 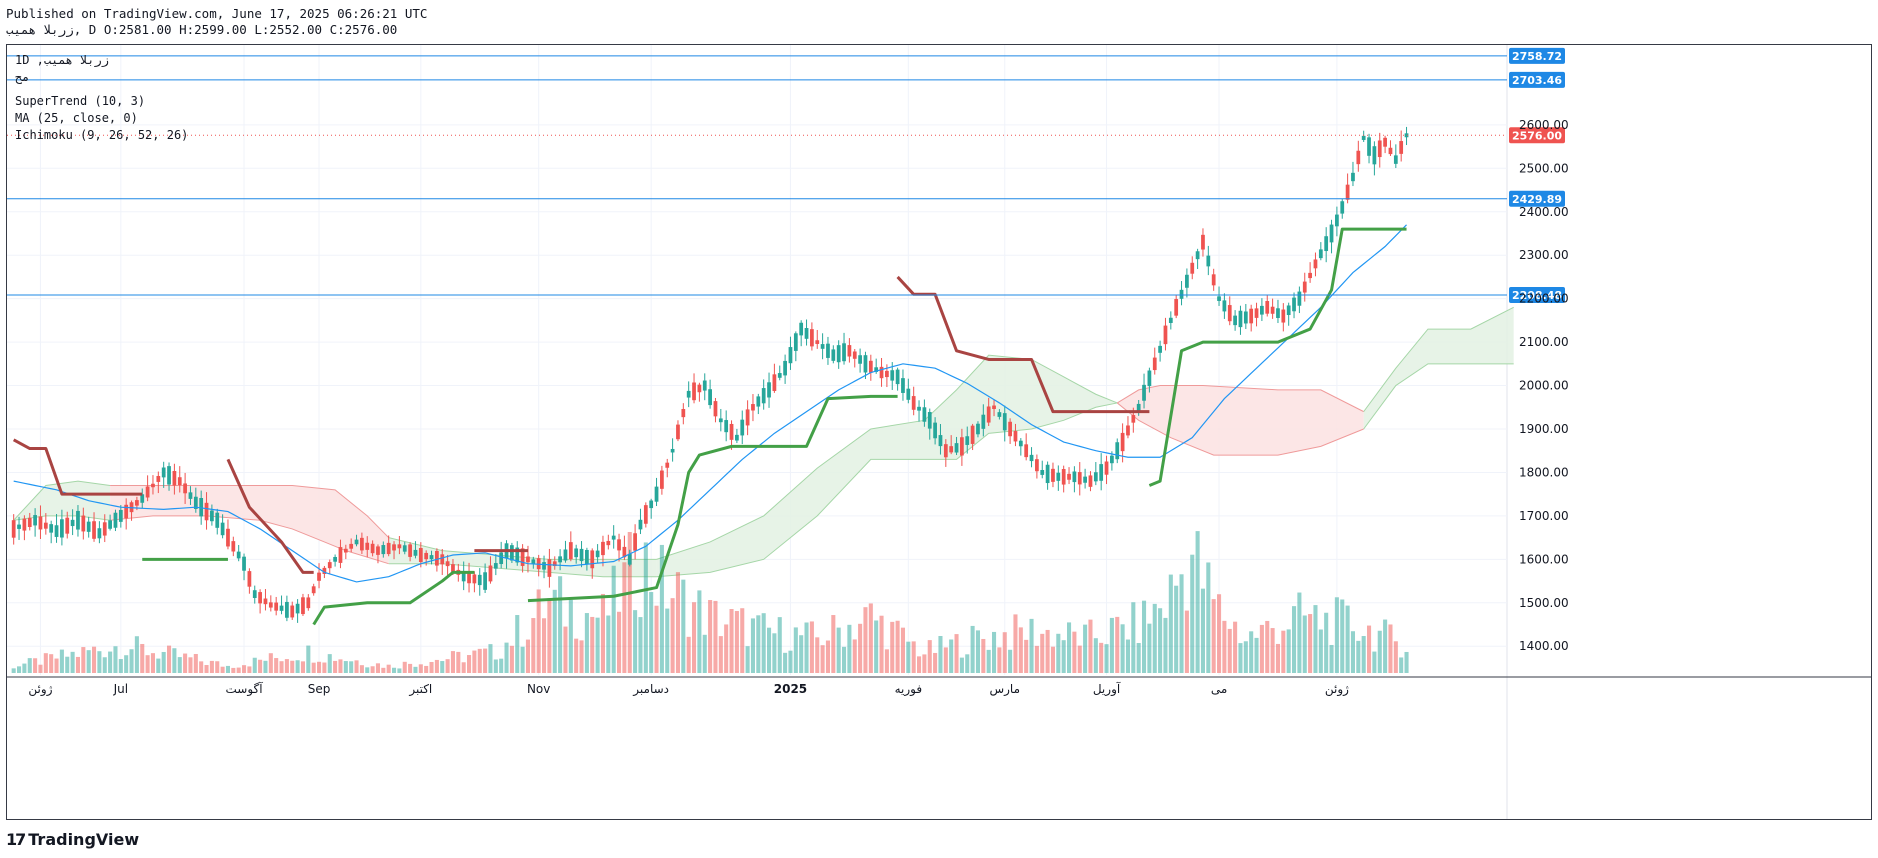 I want to click on tradingview-logo: 17 TradingView, so click(x=72, y=839).